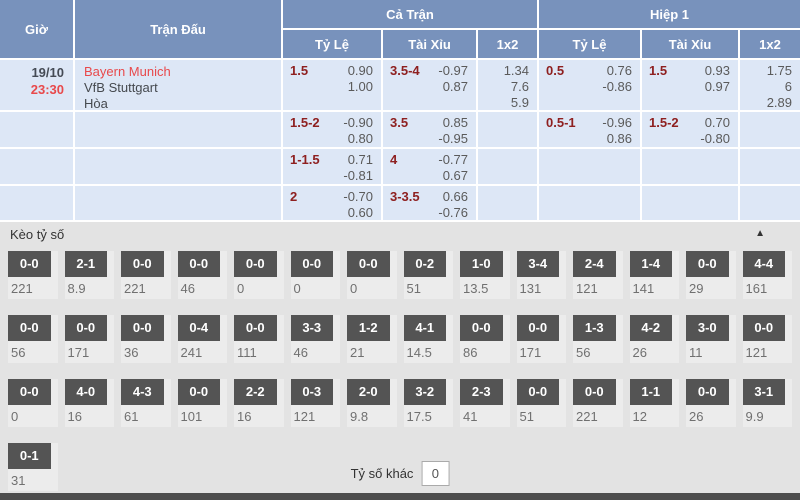  I want to click on score-odds: 141, so click(643, 288).